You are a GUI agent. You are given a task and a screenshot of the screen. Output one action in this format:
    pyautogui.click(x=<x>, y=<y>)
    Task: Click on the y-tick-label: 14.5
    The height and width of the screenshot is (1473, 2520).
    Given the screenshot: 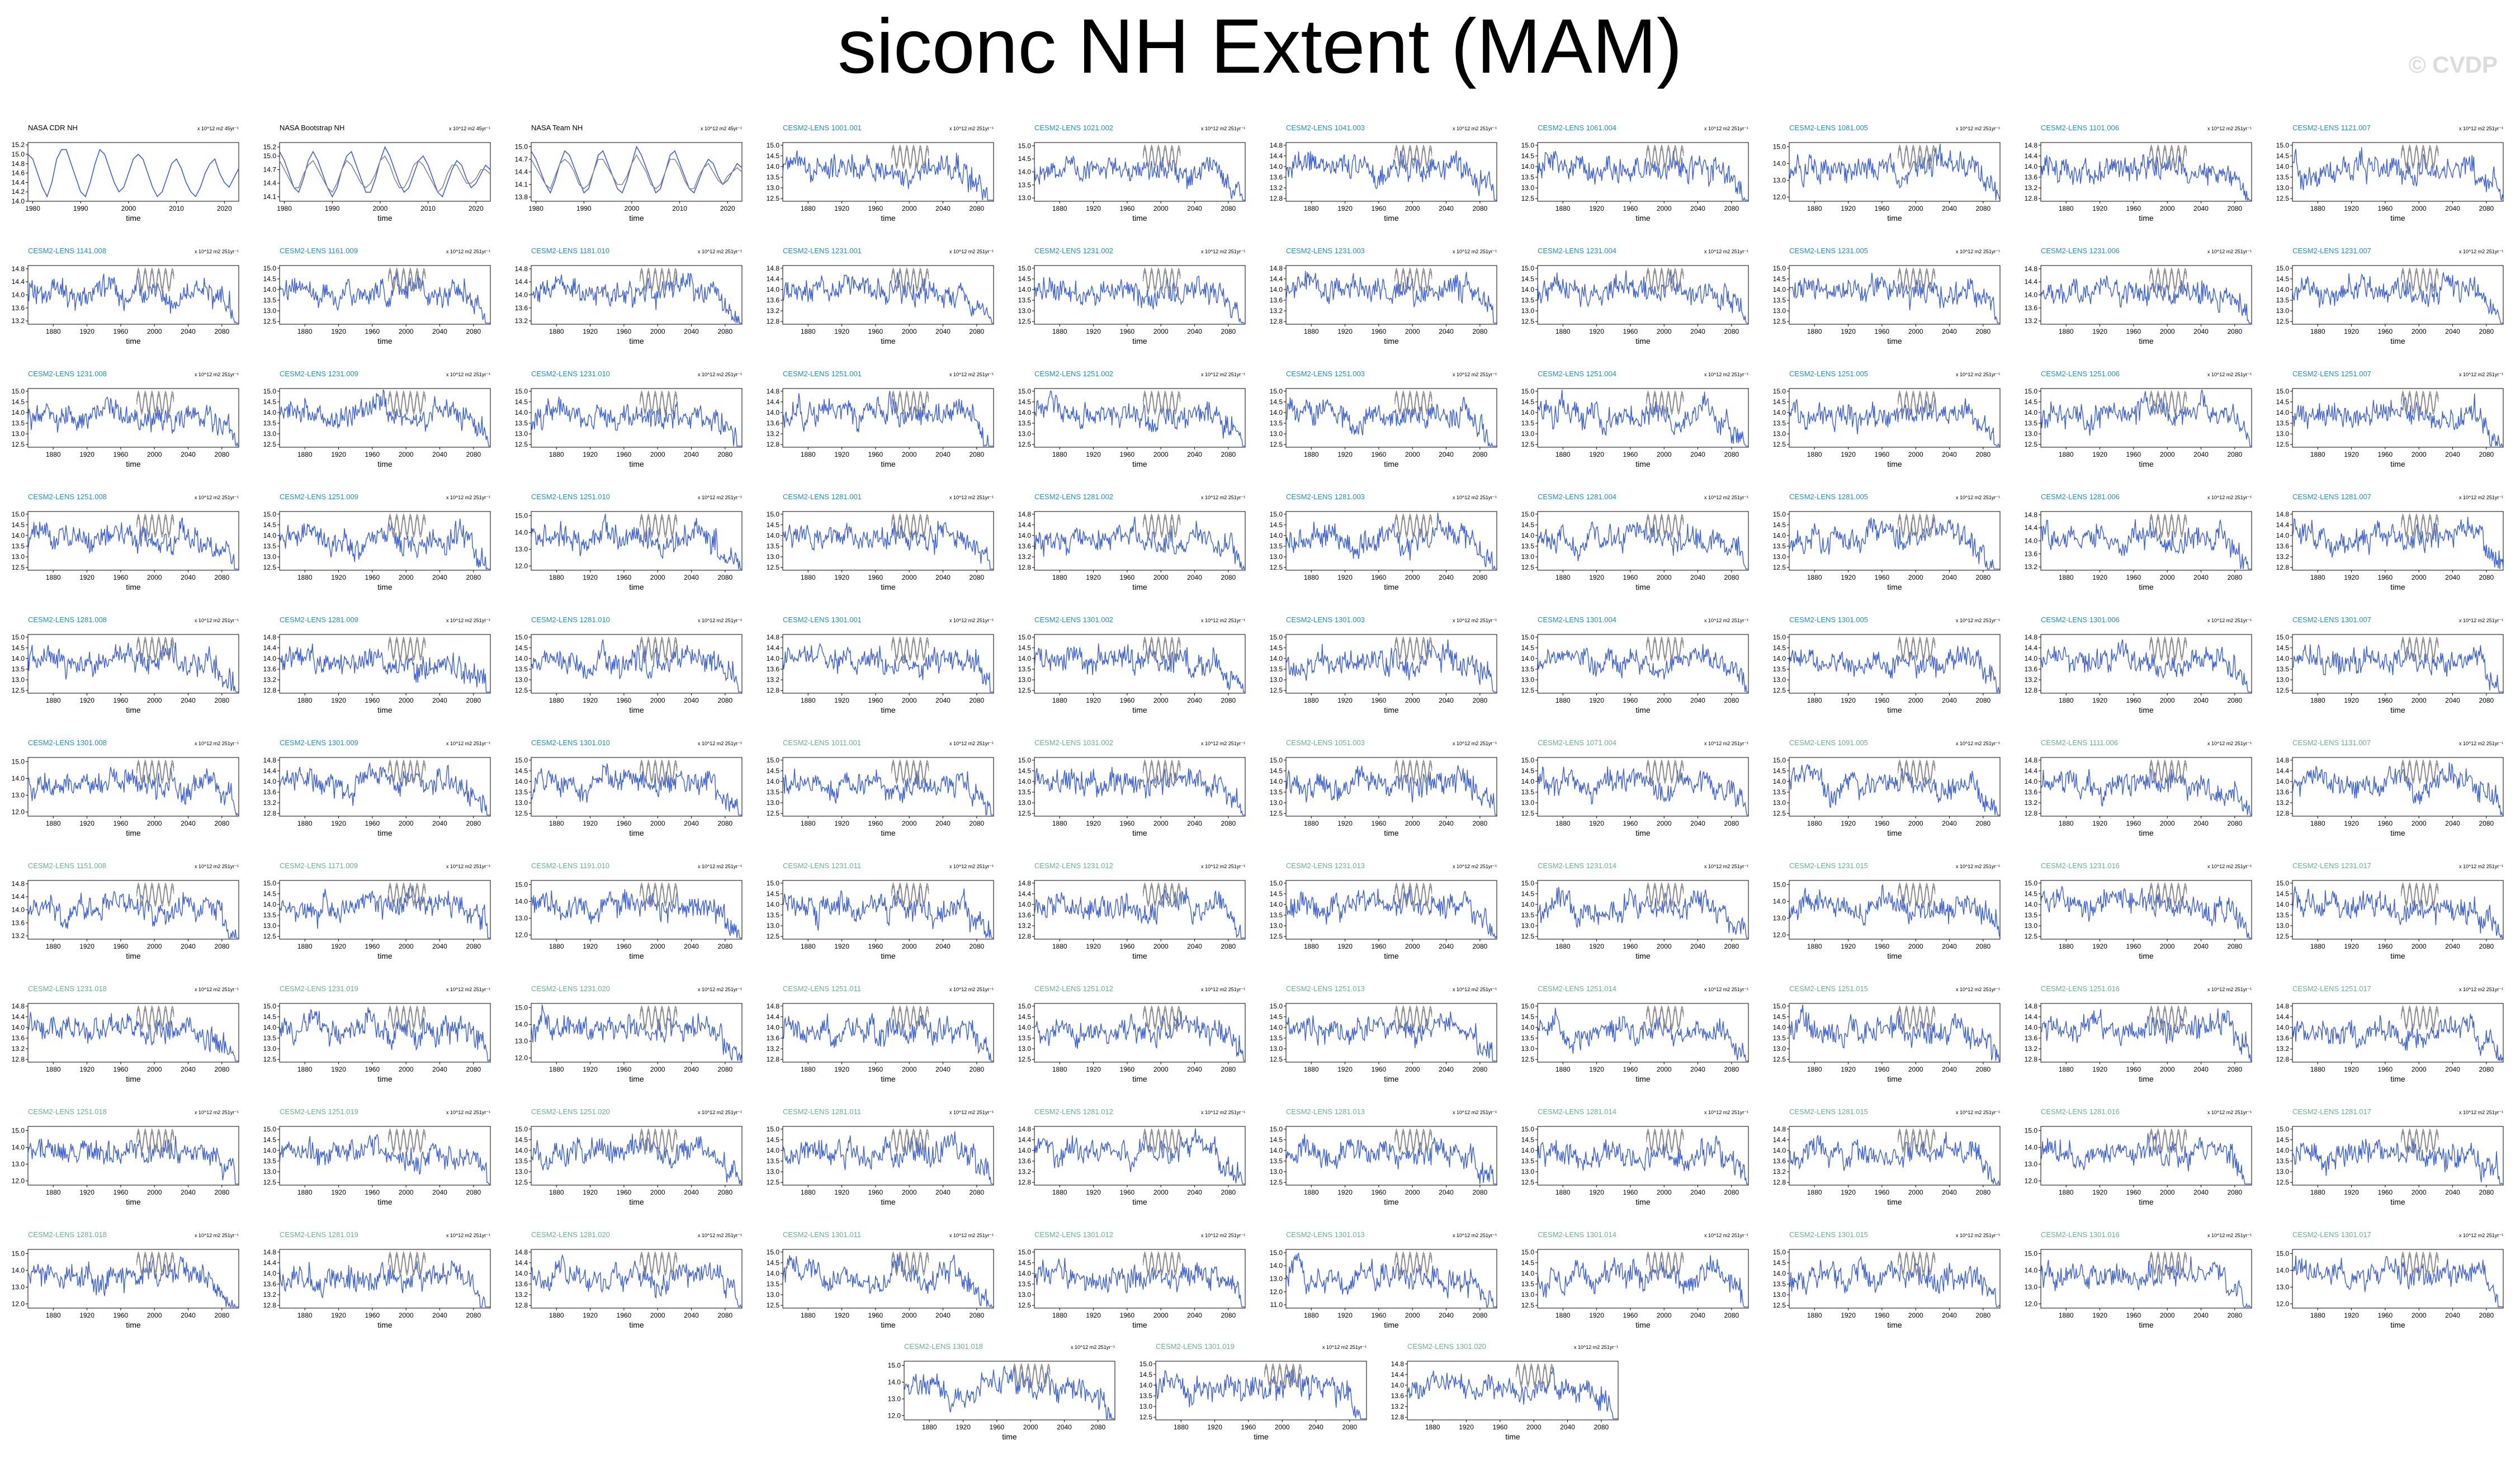 What is the action you would take?
    pyautogui.click(x=2283, y=402)
    